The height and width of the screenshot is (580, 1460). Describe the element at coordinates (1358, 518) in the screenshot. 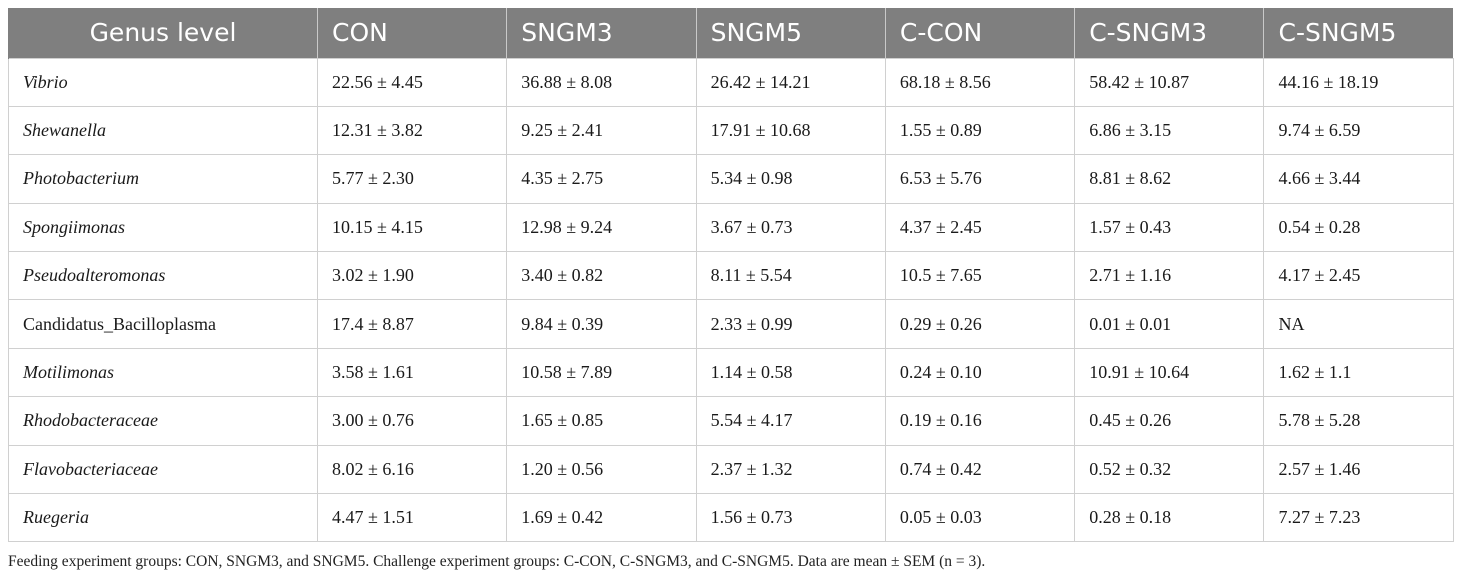

I see `value-cell: 7.27 ± 7.23` at that location.